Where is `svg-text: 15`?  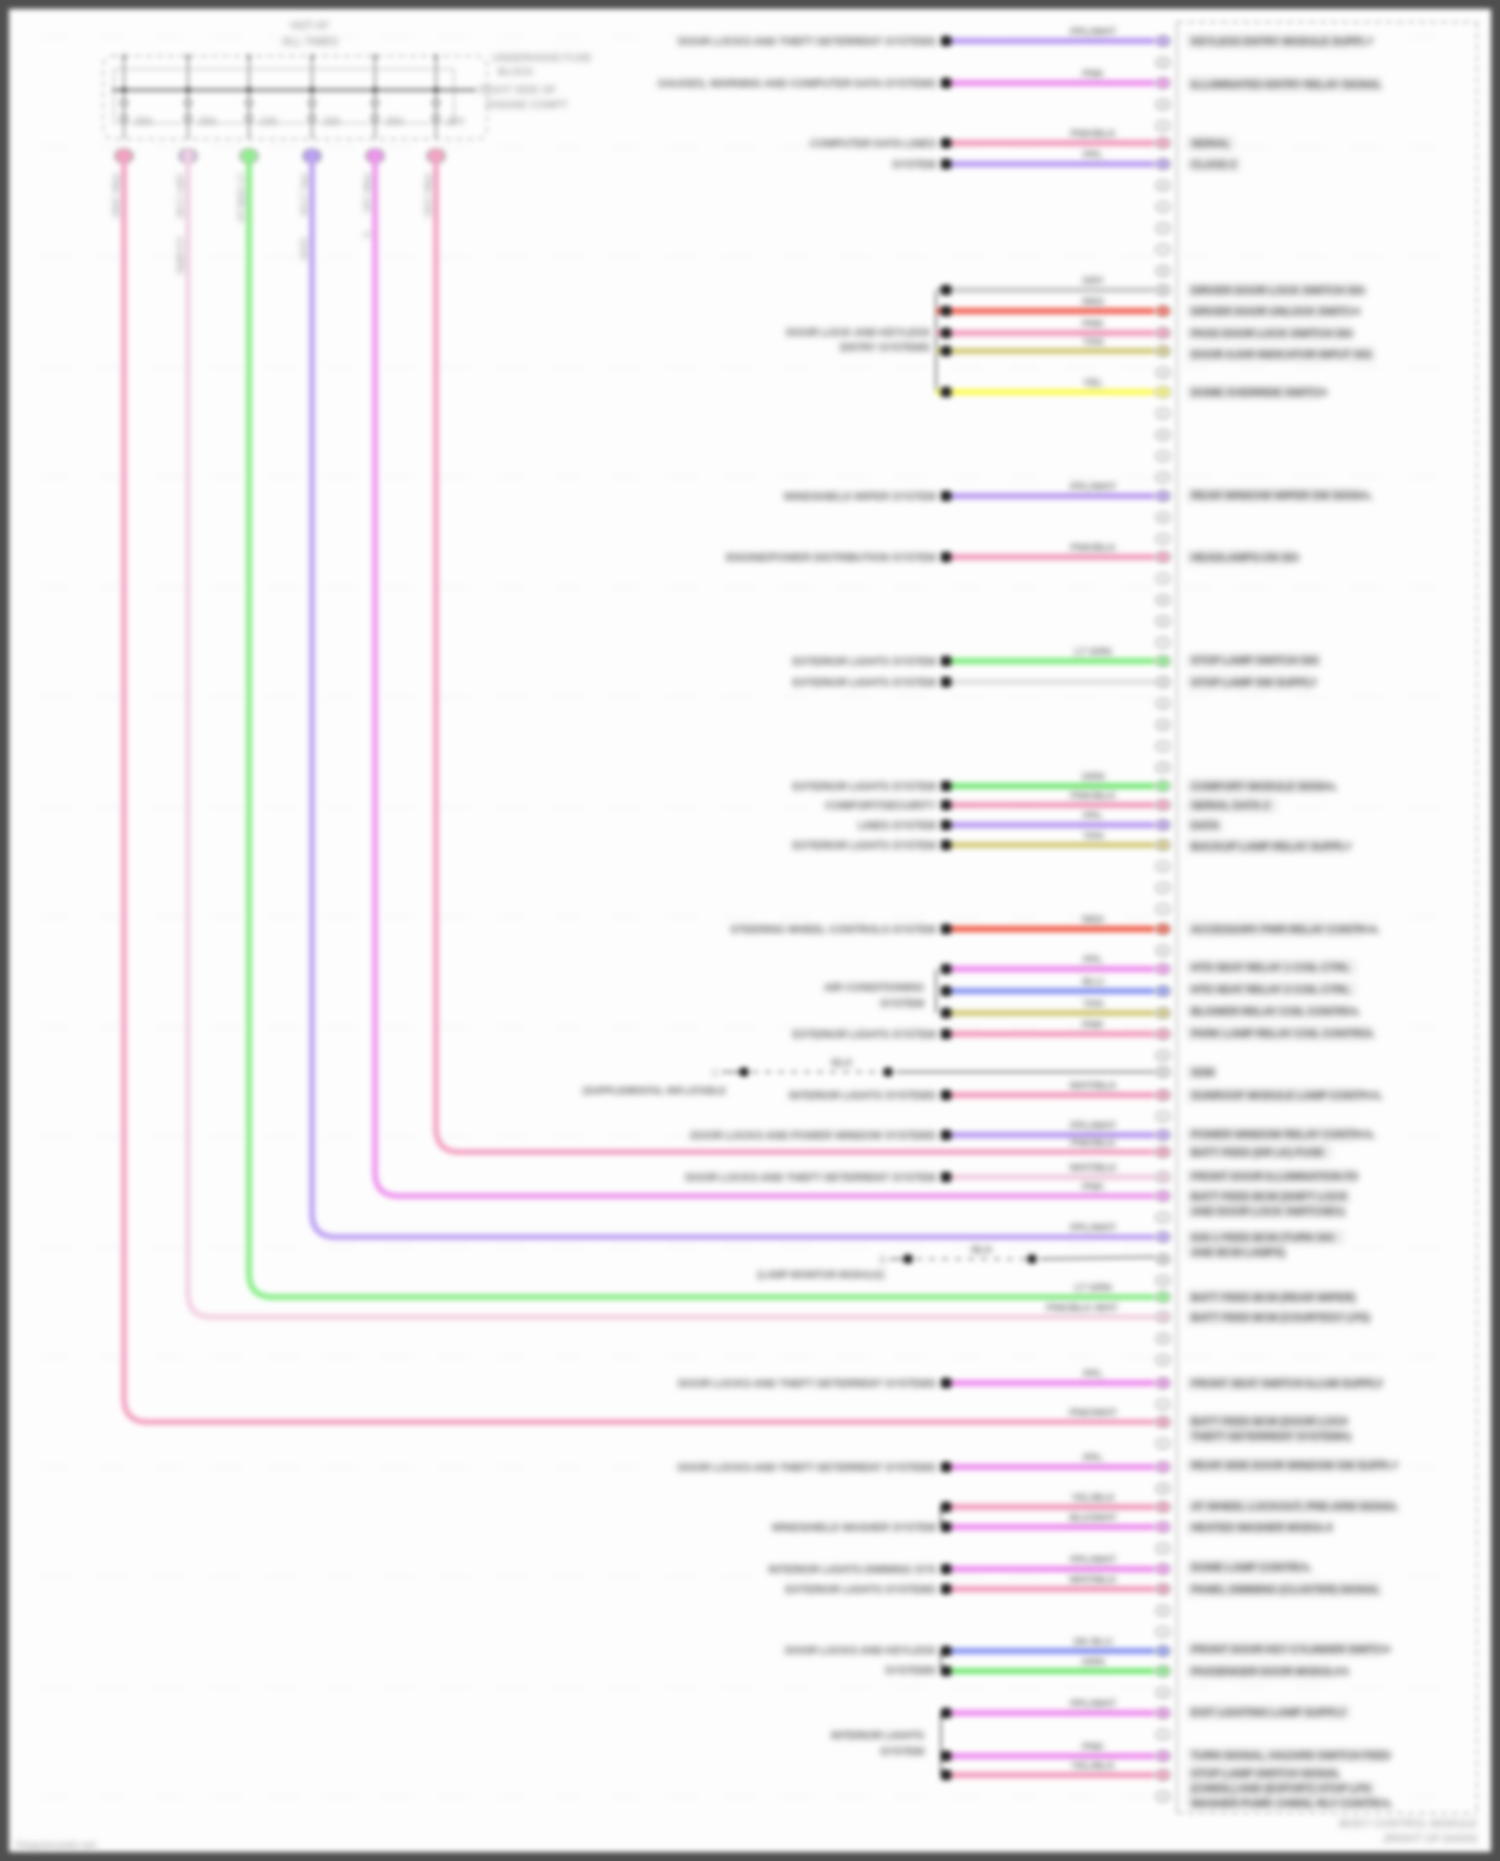
svg-text: 15 is located at coordinates (1163, 1652).